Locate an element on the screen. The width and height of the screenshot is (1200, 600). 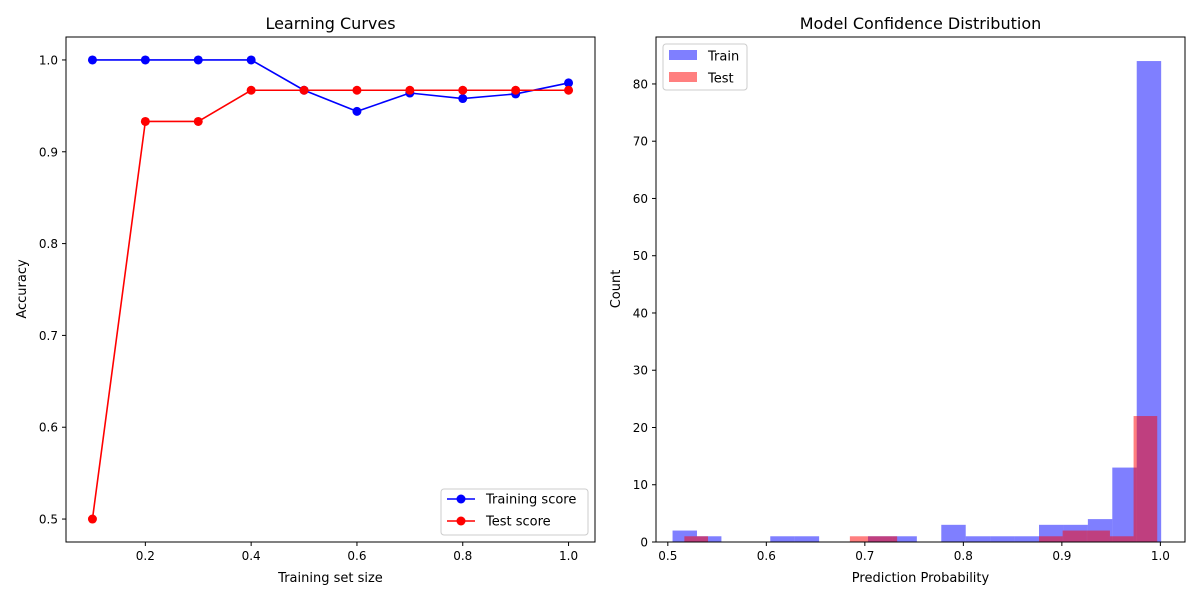
legend-marker-training is located at coordinates (461, 499).